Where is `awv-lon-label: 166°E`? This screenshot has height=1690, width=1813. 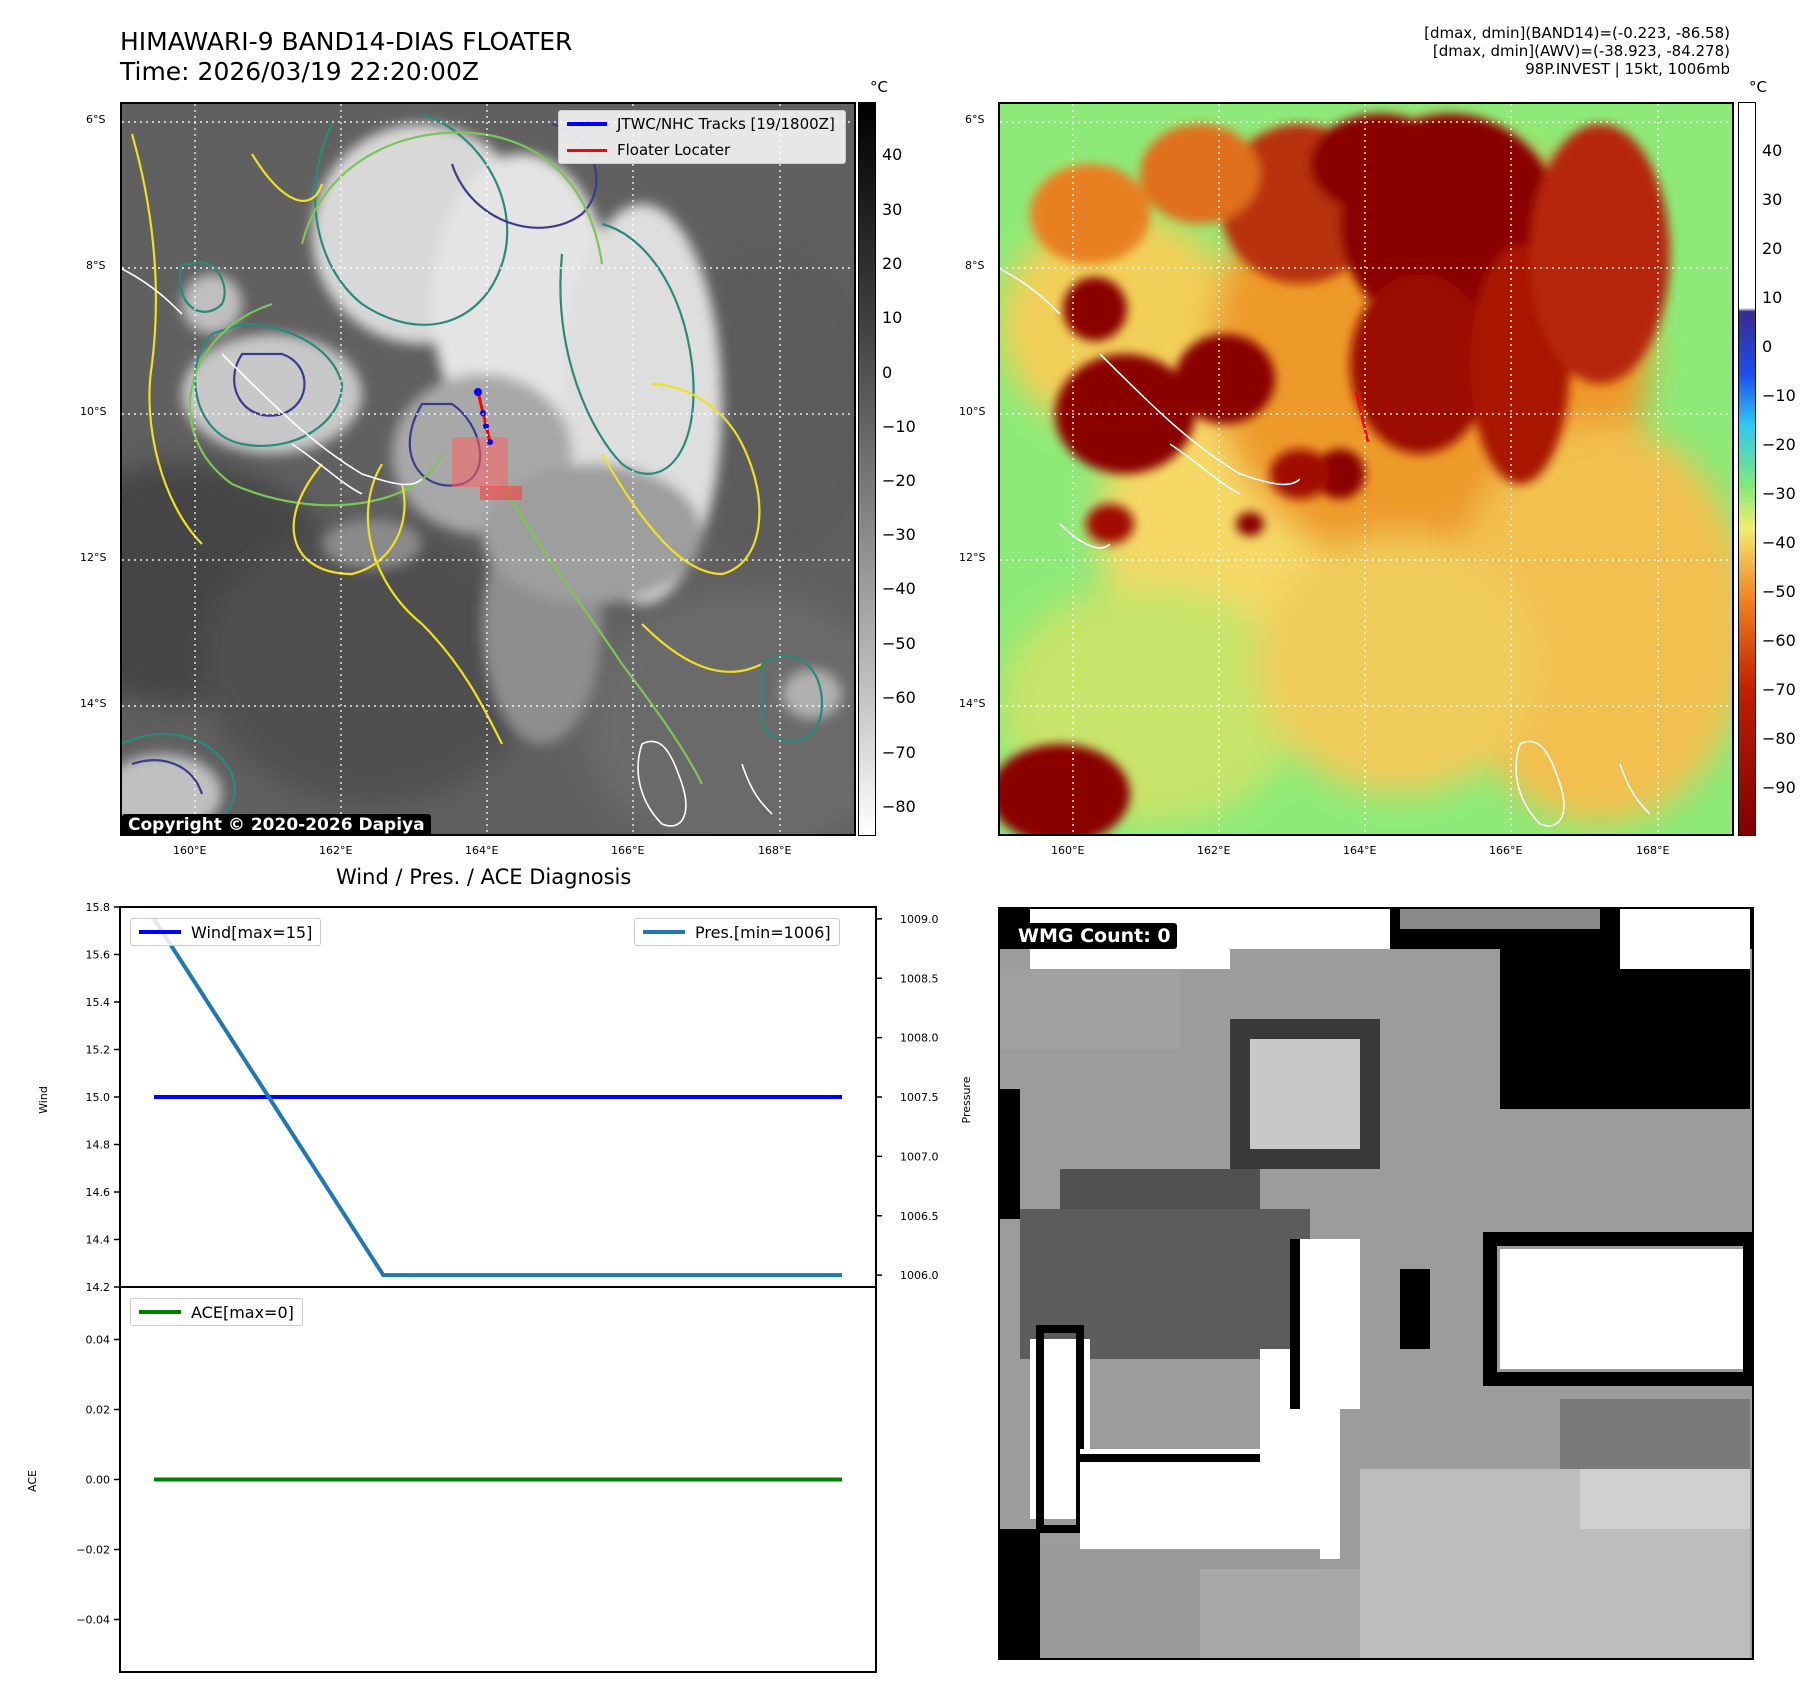 awv-lon-label: 166°E is located at coordinates (1506, 850).